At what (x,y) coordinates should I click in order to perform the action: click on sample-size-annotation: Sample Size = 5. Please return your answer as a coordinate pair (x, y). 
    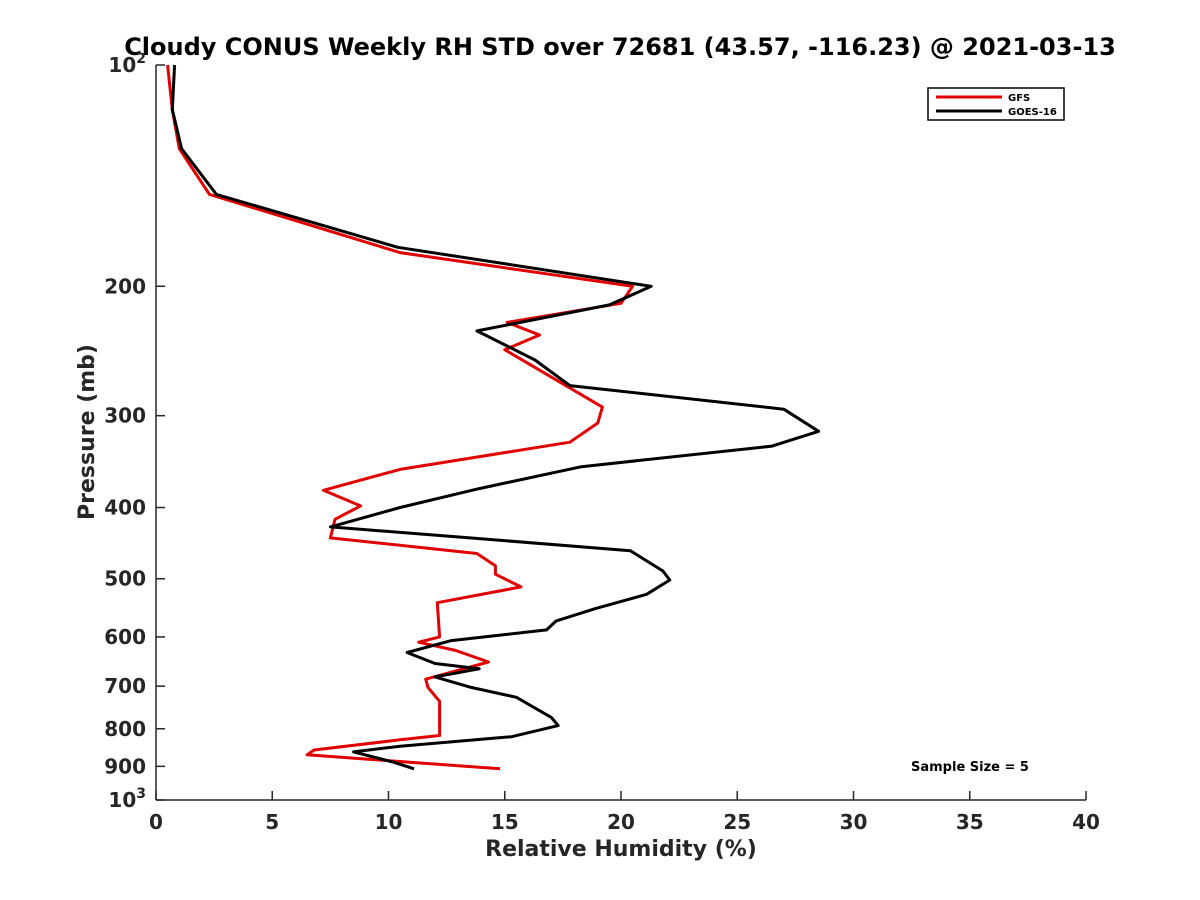
    Looking at the image, I should click on (970, 767).